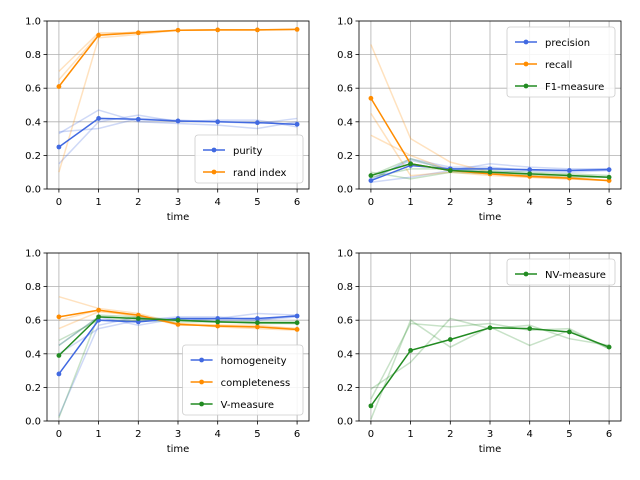 This screenshot has height=480, width=640. I want to click on legend: precision recall F1-measure, so click(561, 62).